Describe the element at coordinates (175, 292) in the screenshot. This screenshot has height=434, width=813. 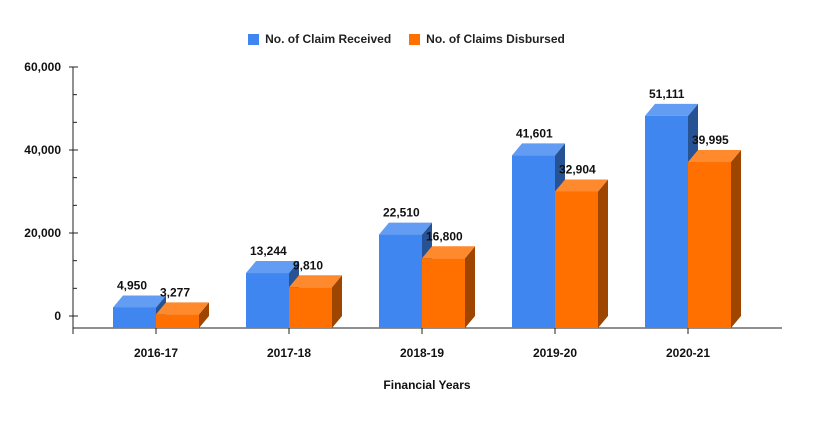
I see `data-label: 3,277` at that location.